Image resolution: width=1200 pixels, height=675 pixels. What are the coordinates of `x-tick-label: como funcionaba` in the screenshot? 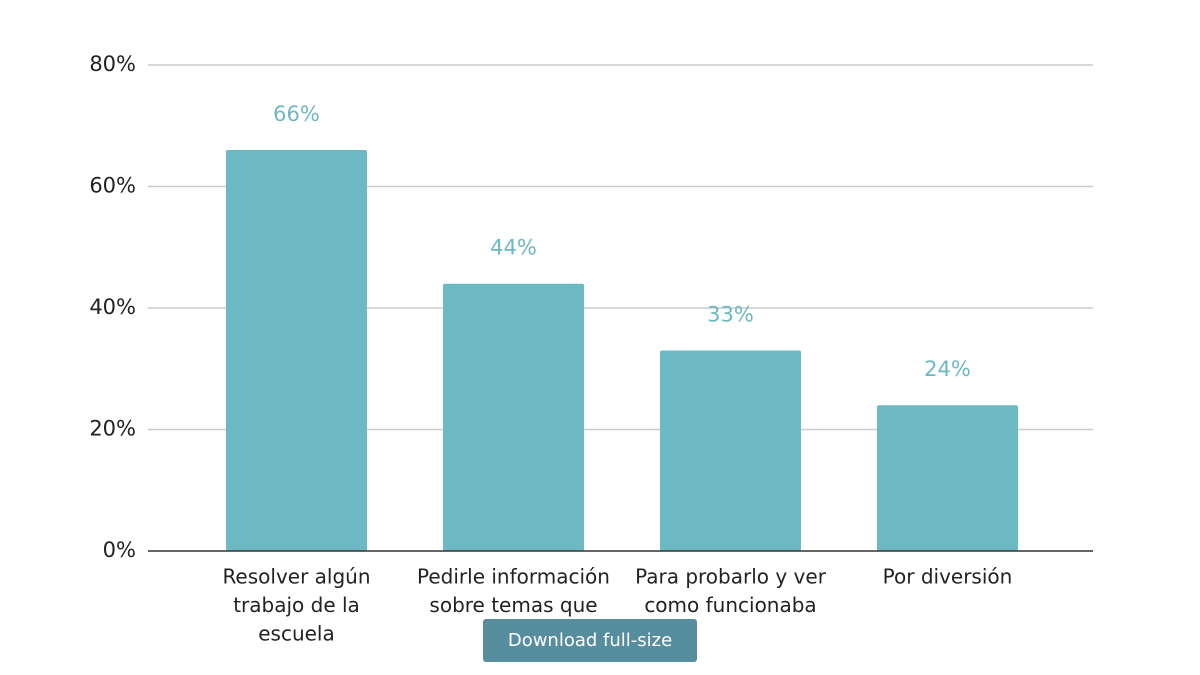 It's located at (730, 605).